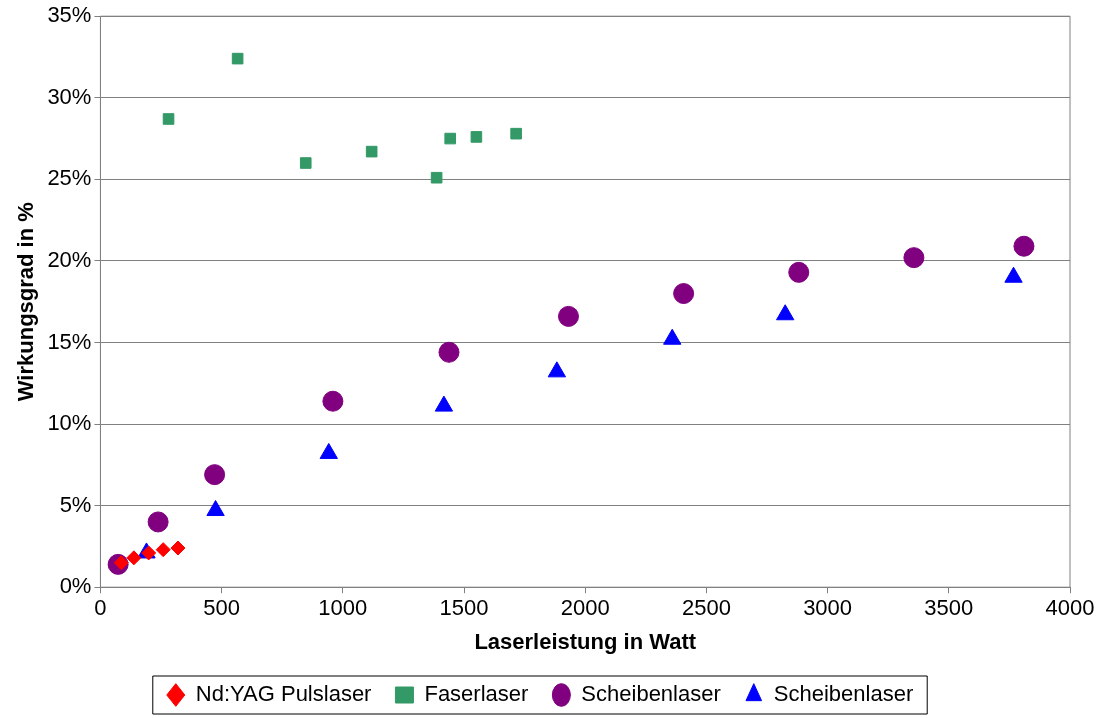  I want to click on y-tick-label: 0%, so click(75, 586).